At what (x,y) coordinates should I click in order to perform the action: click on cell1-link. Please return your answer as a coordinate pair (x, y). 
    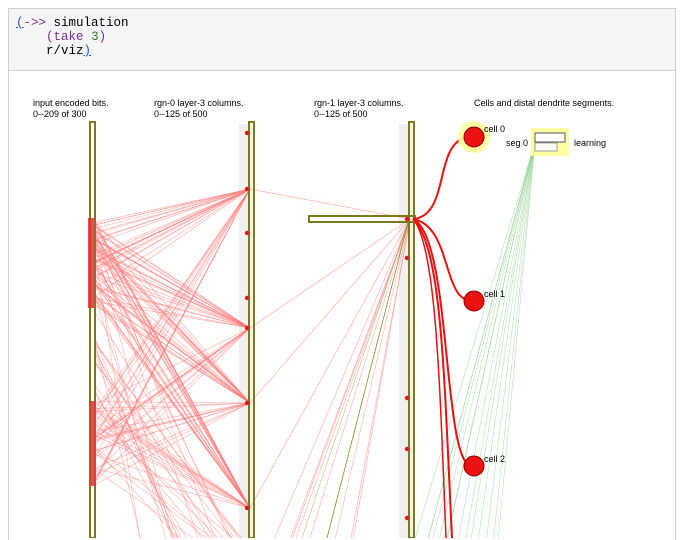
    Looking at the image, I should click on (442, 260).